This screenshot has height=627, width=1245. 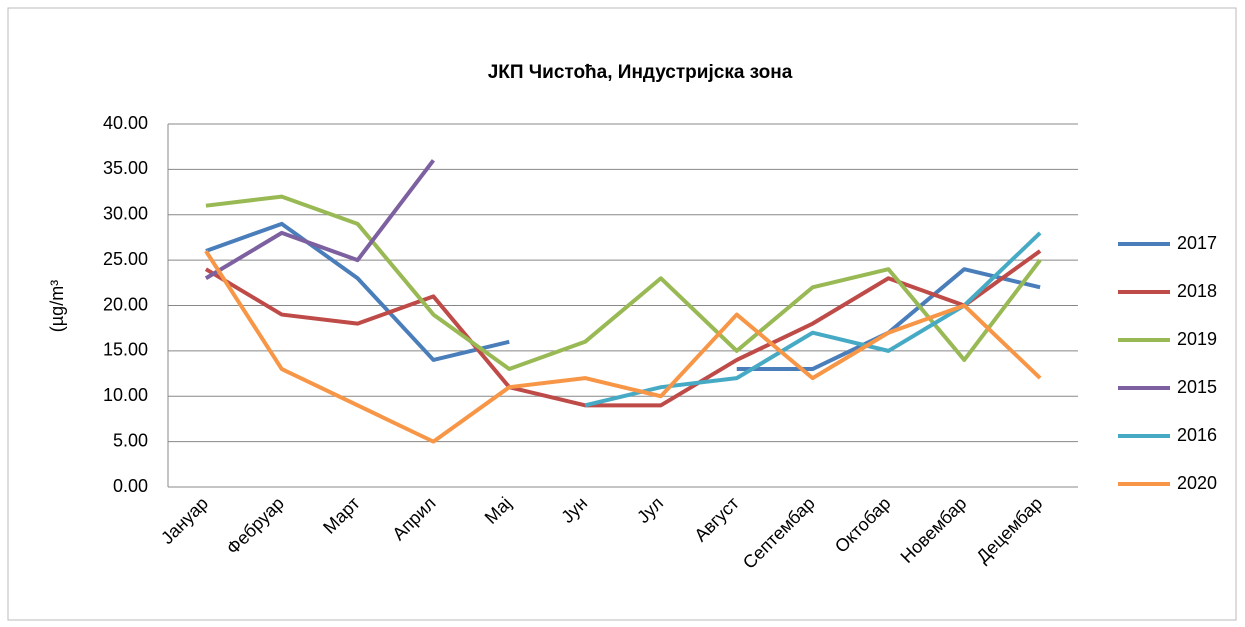 I want to click on legend-label: 2016, so click(x=1197, y=435).